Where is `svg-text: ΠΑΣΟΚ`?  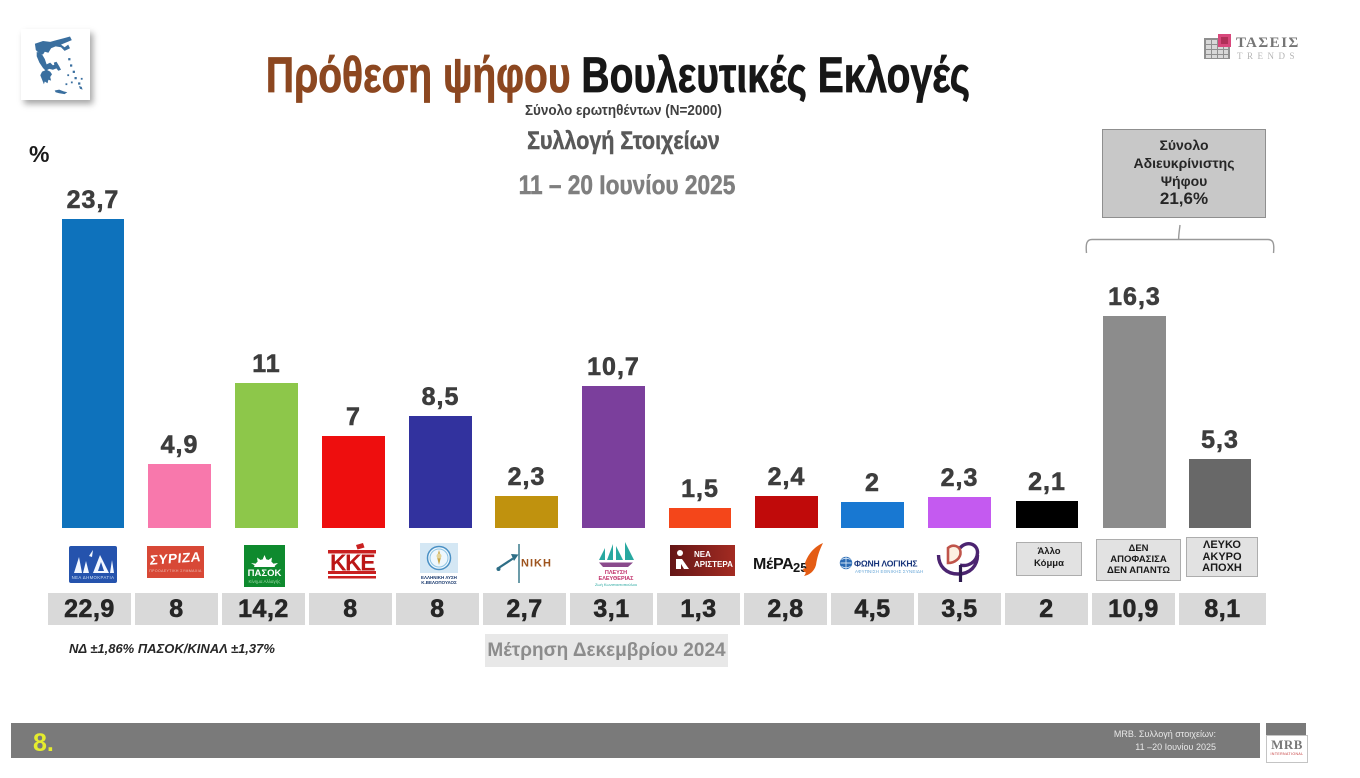
svg-text: ΠΑΣΟΚ is located at coordinates (265, 573).